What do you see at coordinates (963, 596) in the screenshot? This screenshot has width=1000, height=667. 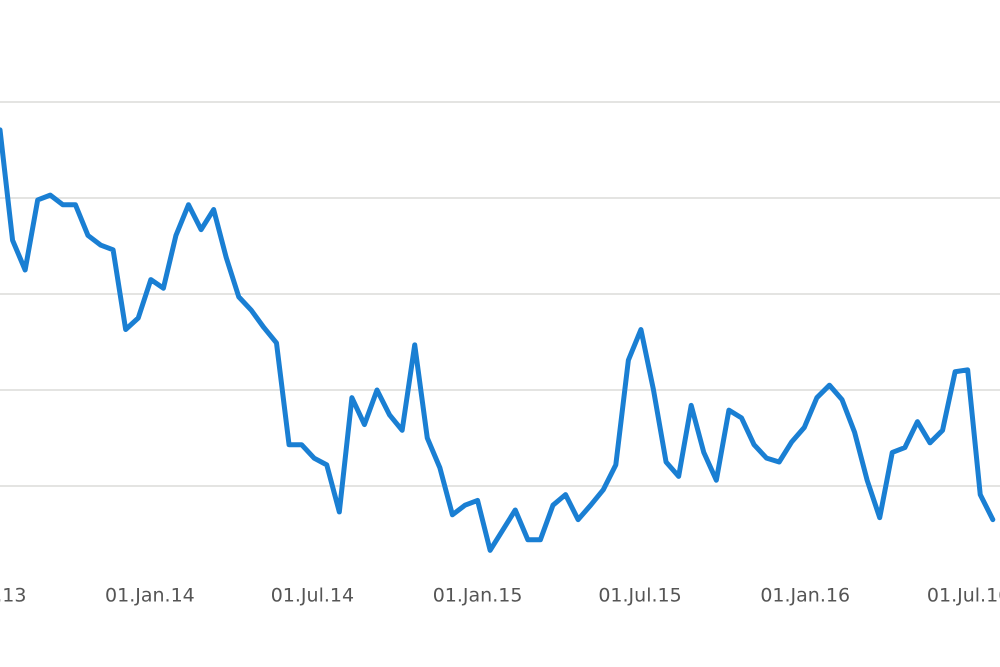 I see `x-tick-label: 01.Jul.16` at bounding box center [963, 596].